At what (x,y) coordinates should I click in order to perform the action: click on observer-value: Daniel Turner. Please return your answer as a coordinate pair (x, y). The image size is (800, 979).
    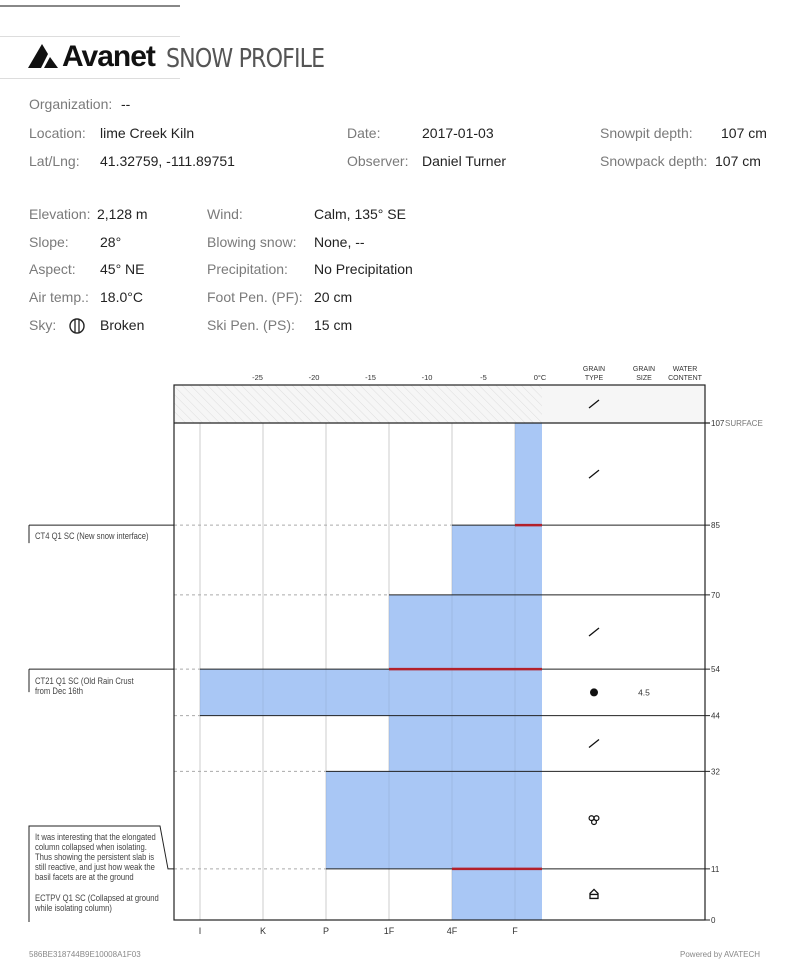
    Looking at the image, I should click on (464, 161).